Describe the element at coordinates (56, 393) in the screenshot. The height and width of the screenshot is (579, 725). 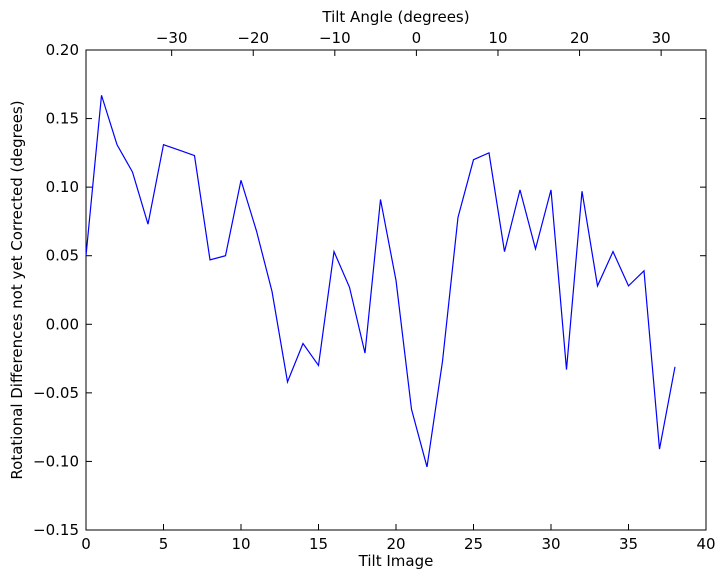
I see `y-tick-label: −0.05` at that location.